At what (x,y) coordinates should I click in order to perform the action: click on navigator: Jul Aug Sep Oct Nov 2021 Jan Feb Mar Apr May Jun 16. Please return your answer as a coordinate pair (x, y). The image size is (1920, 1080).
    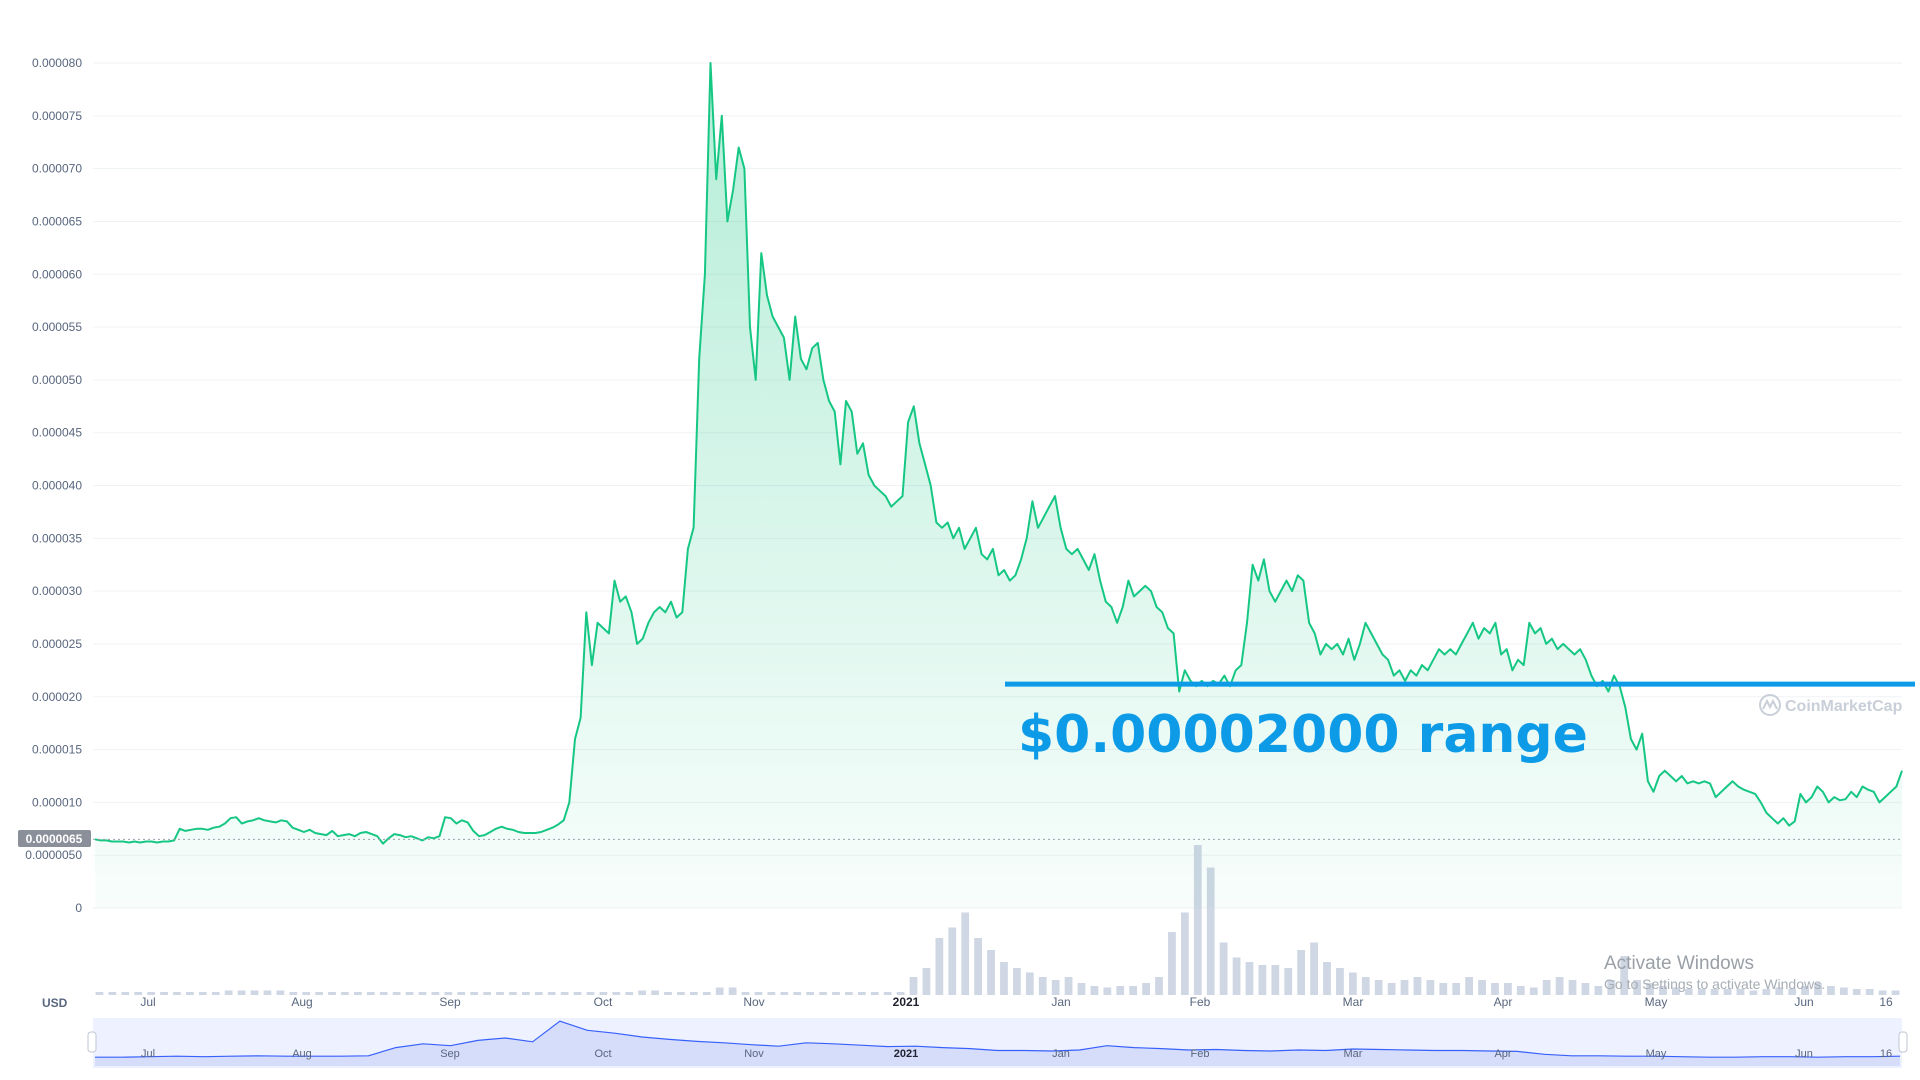
    Looking at the image, I should click on (997, 1043).